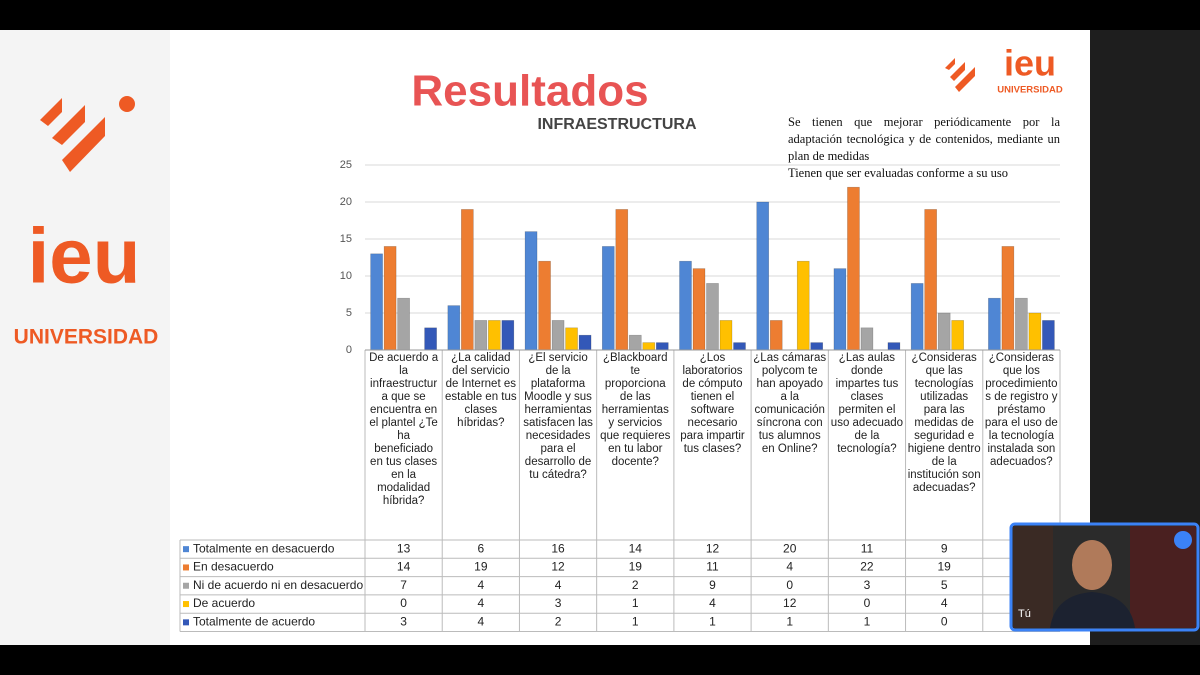  What do you see at coordinates (346, 239) in the screenshot?
I see `y-tick-label: 15` at bounding box center [346, 239].